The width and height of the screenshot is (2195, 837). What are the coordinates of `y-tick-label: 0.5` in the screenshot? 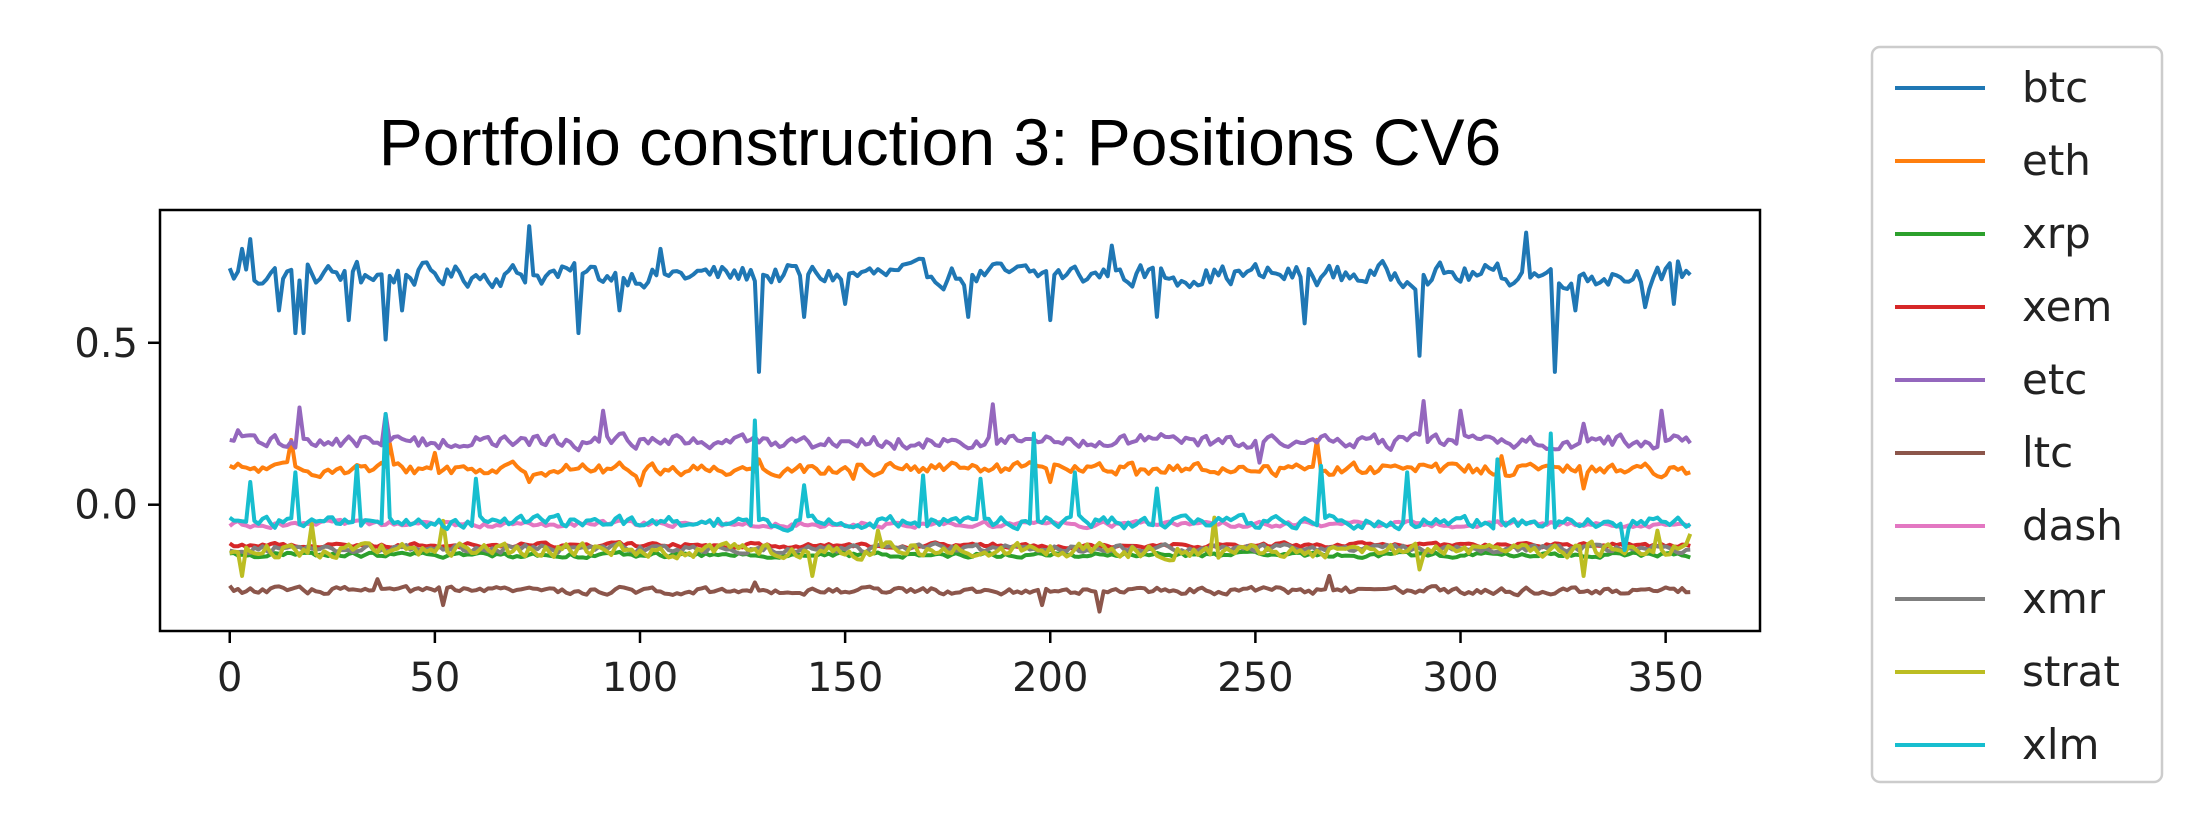 It's located at (106, 344).